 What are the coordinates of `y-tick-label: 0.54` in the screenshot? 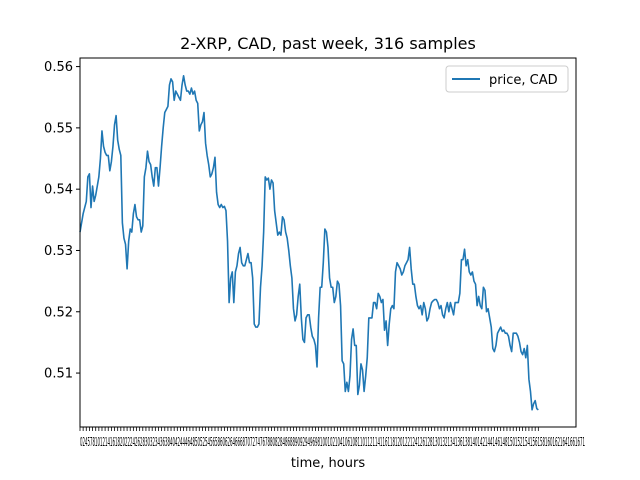 It's located at (58, 190).